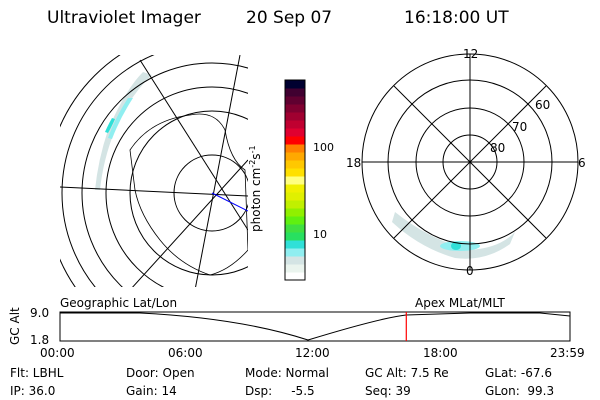  Describe the element at coordinates (320, 234) in the screenshot. I see `colorbar-tick-10: 10` at that location.